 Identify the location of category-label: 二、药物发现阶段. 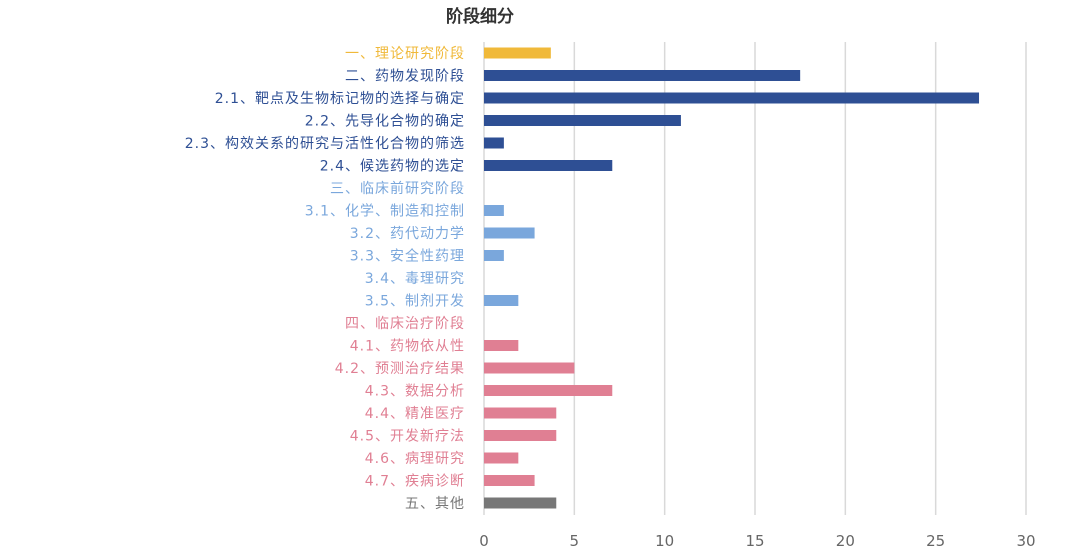
(405, 77).